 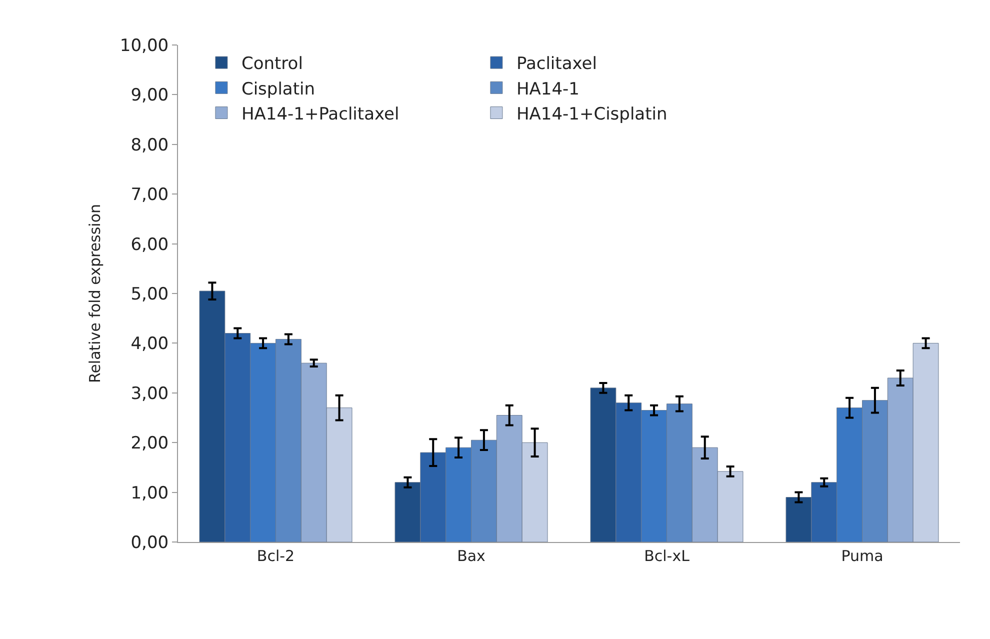 I want to click on x-tick-label: Bax, so click(x=471, y=556).